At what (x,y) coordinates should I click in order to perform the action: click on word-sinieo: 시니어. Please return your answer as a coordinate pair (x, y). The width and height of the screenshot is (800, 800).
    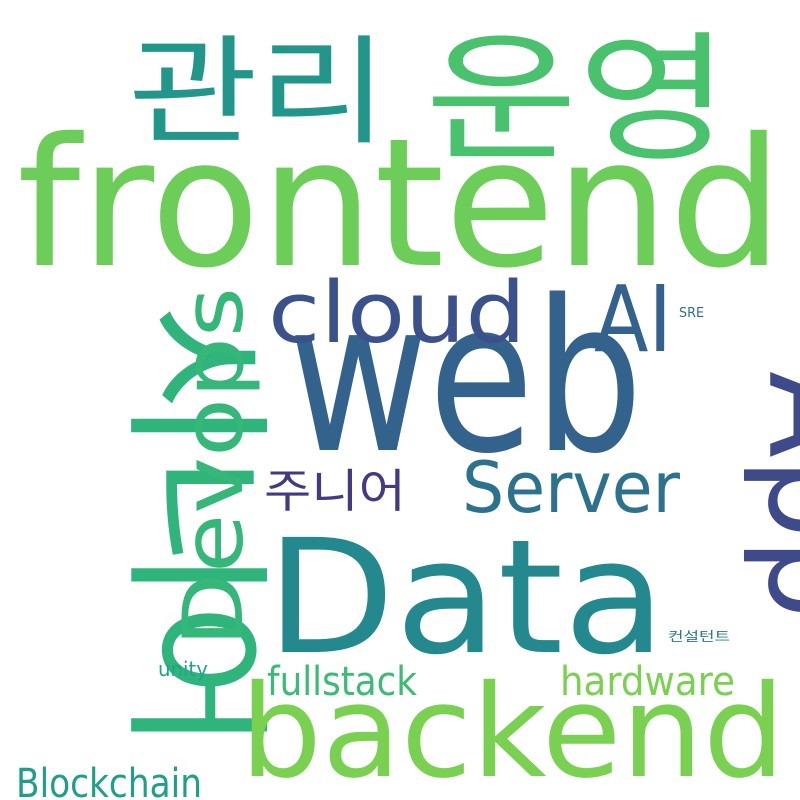
    Looking at the image, I should click on (194, 528).